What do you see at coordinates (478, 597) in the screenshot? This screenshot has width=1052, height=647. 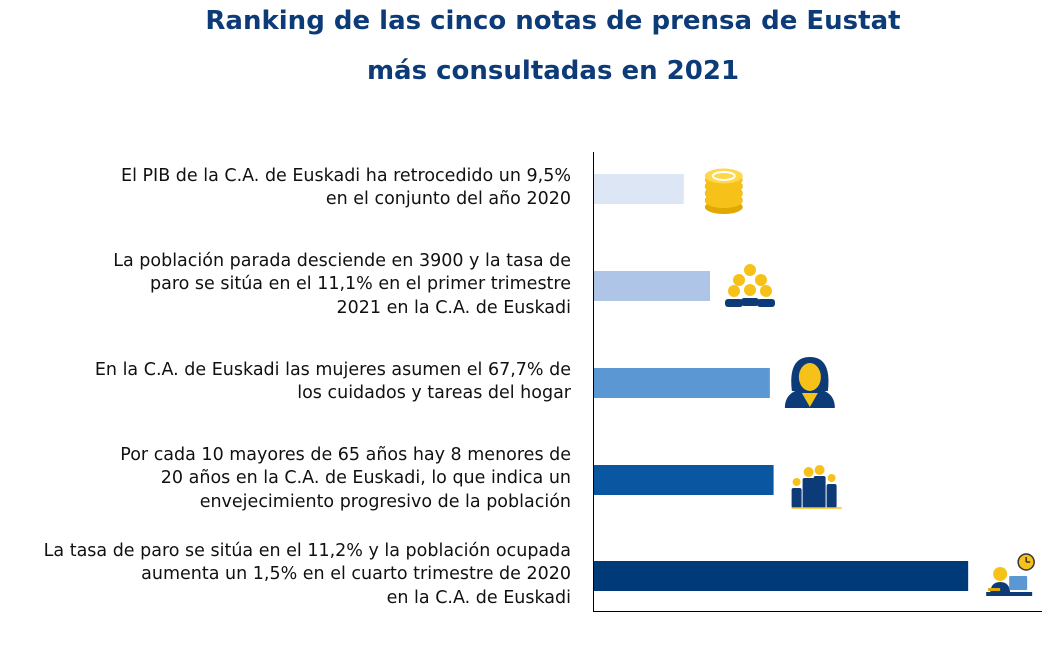 I see `category-label-line: en la C.A. de Euskadi` at bounding box center [478, 597].